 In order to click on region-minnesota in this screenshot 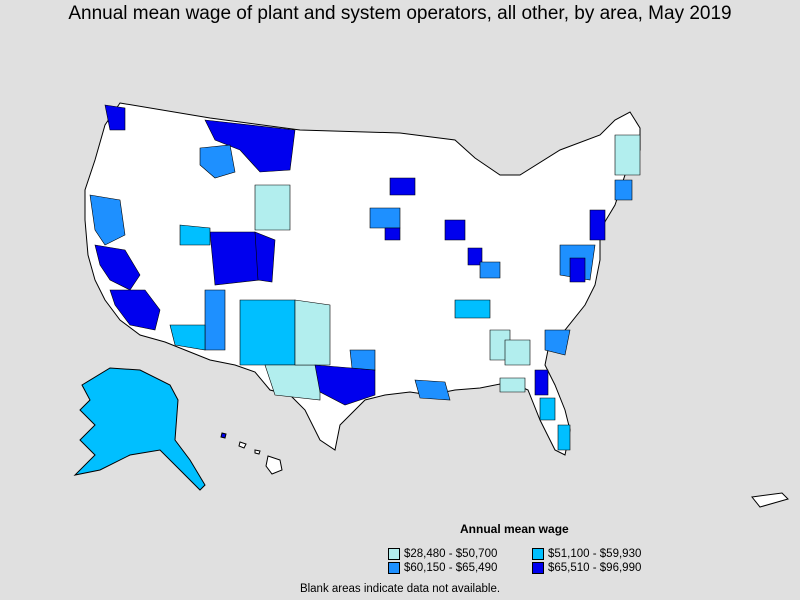, I will do `click(385, 218)`.